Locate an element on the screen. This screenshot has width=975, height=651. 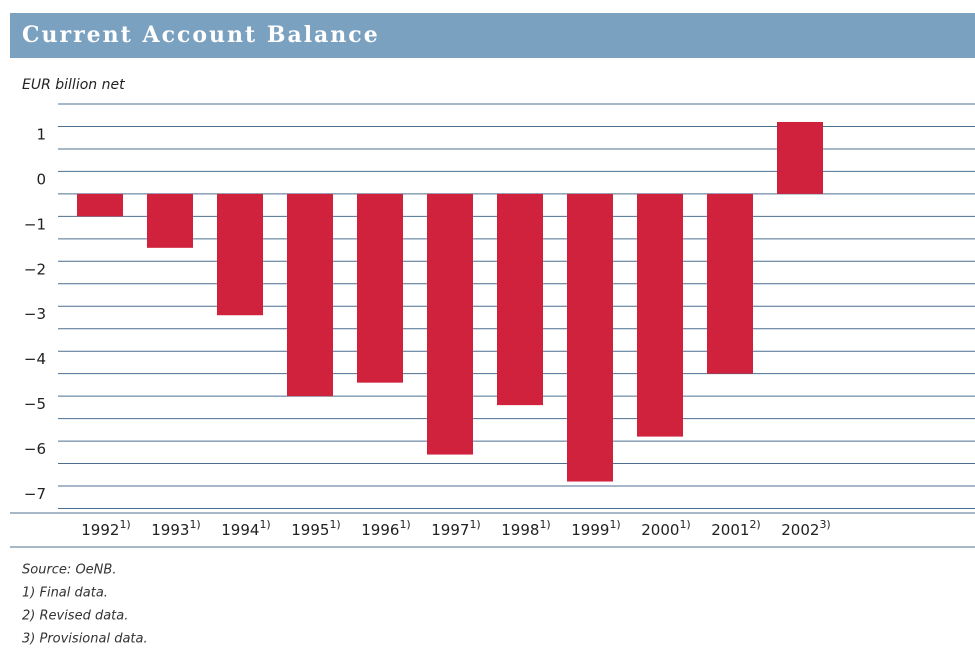
category: 1999 is located at coordinates (590, 530).